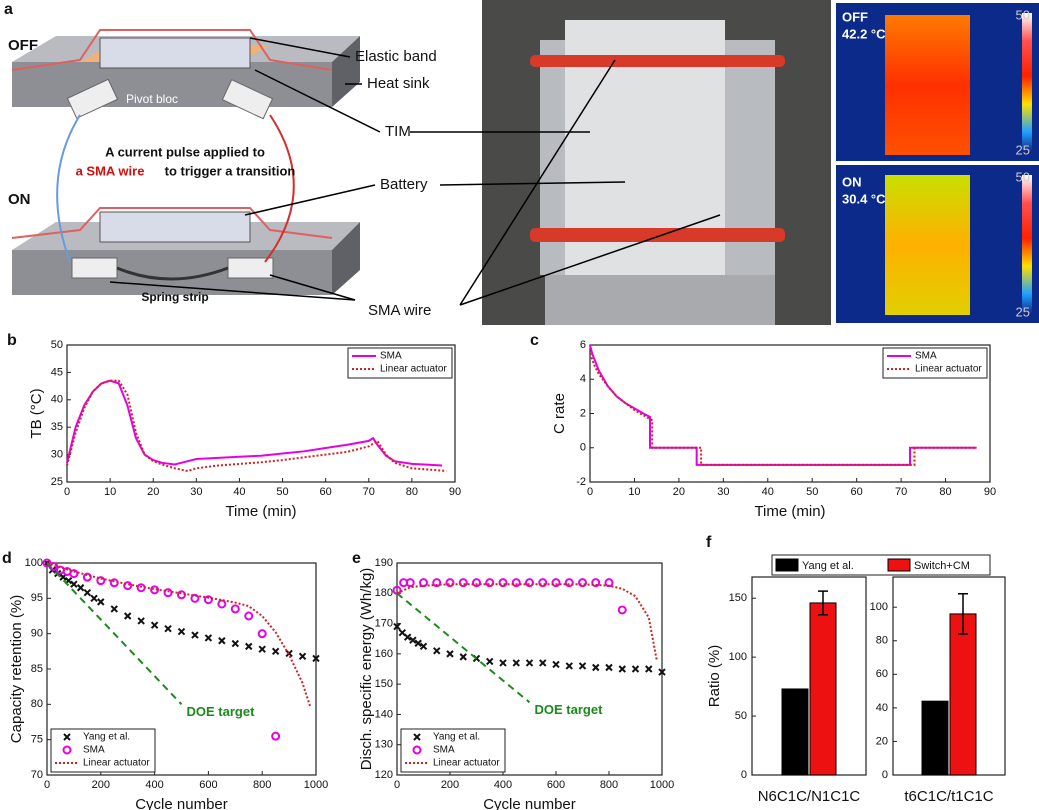  Describe the element at coordinates (57, 455) in the screenshot. I see `y-tick-label: 30` at that location.